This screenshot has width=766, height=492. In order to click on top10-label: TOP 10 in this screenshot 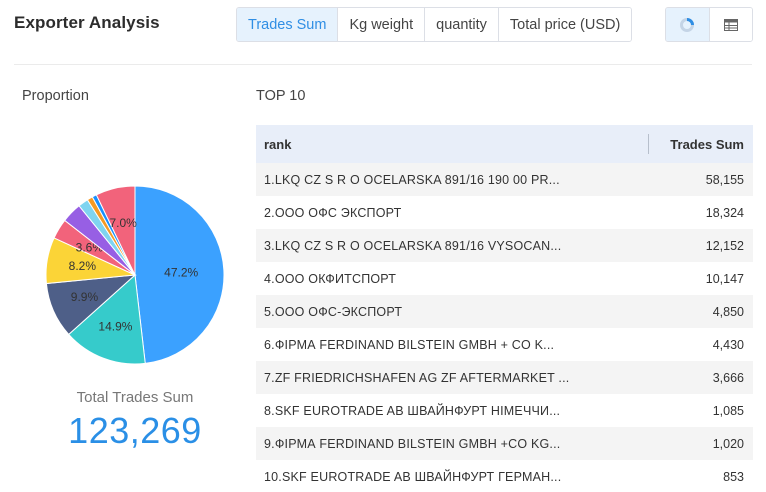, I will do `click(281, 96)`.